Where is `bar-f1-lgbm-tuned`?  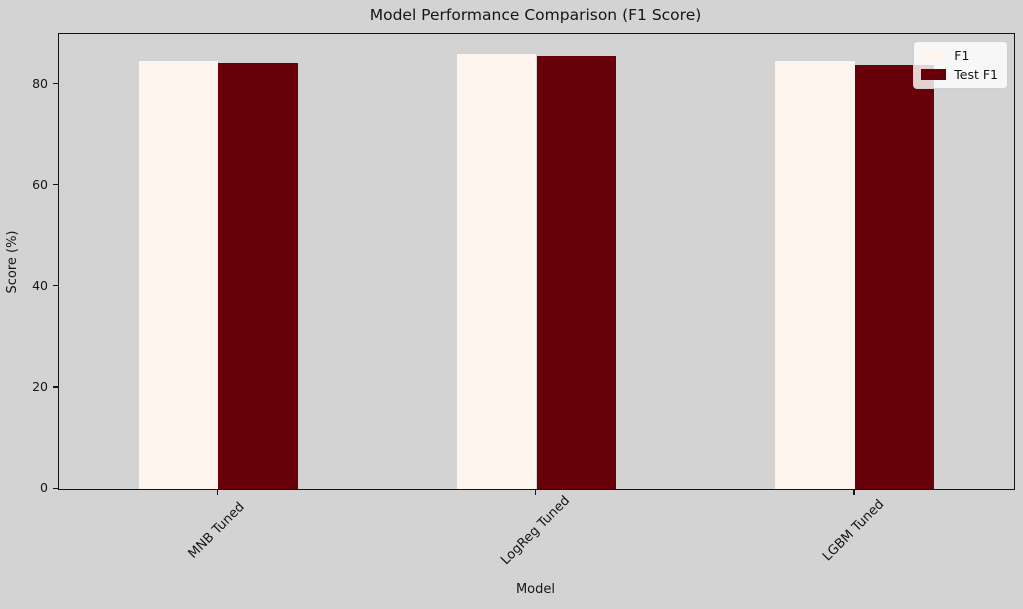 bar-f1-lgbm-tuned is located at coordinates (815, 274).